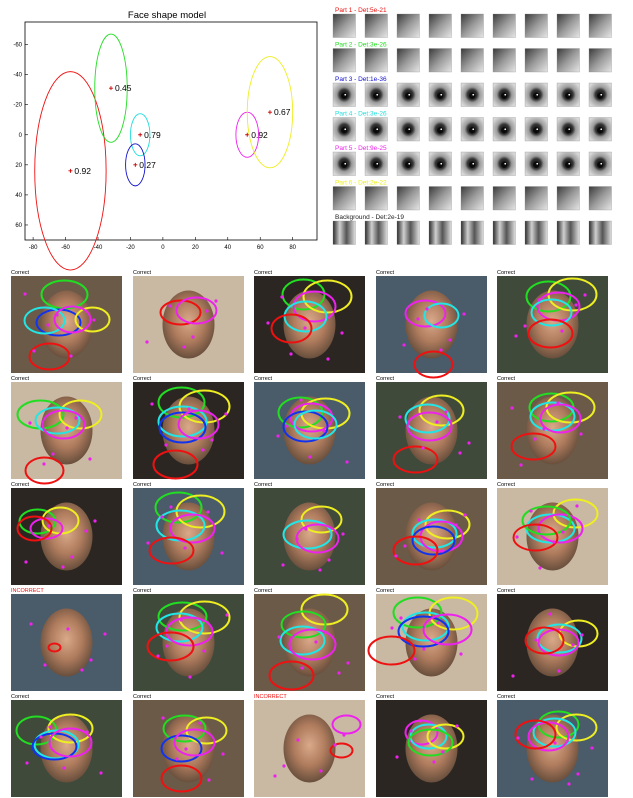 The width and height of the screenshot is (633, 798). What do you see at coordinates (361, 79) in the screenshot?
I see `appearance-row-label: Part 3 - Det:1e-36` at bounding box center [361, 79].